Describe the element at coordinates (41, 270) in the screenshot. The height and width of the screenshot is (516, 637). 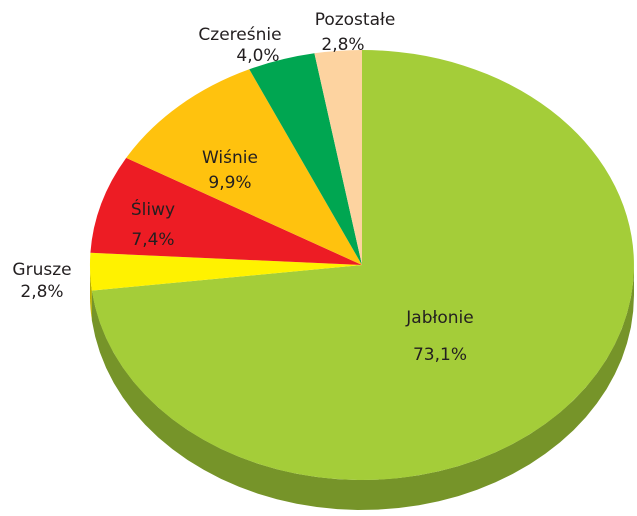
I see `slice-label: Grusze` at that location.